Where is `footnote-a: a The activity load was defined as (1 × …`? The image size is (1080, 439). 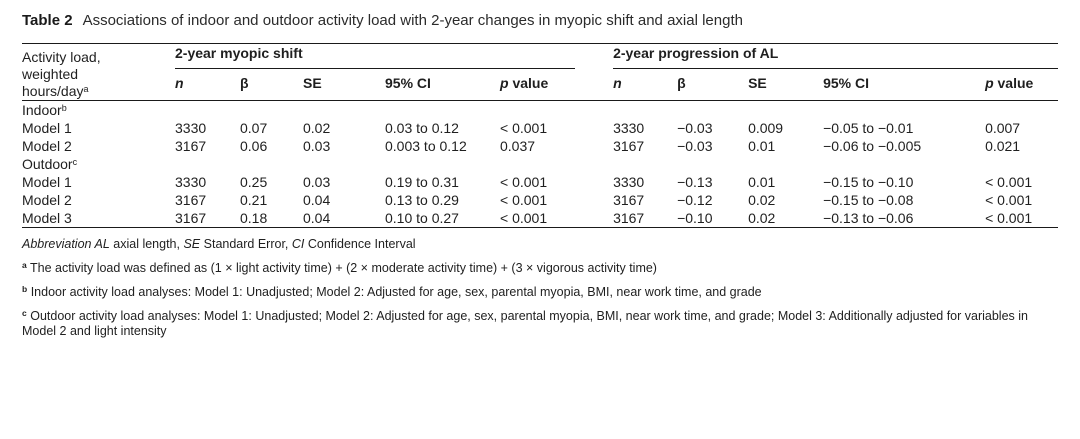
footnote-a: a The activity load was defined as (1 × … is located at coordinates (339, 267).